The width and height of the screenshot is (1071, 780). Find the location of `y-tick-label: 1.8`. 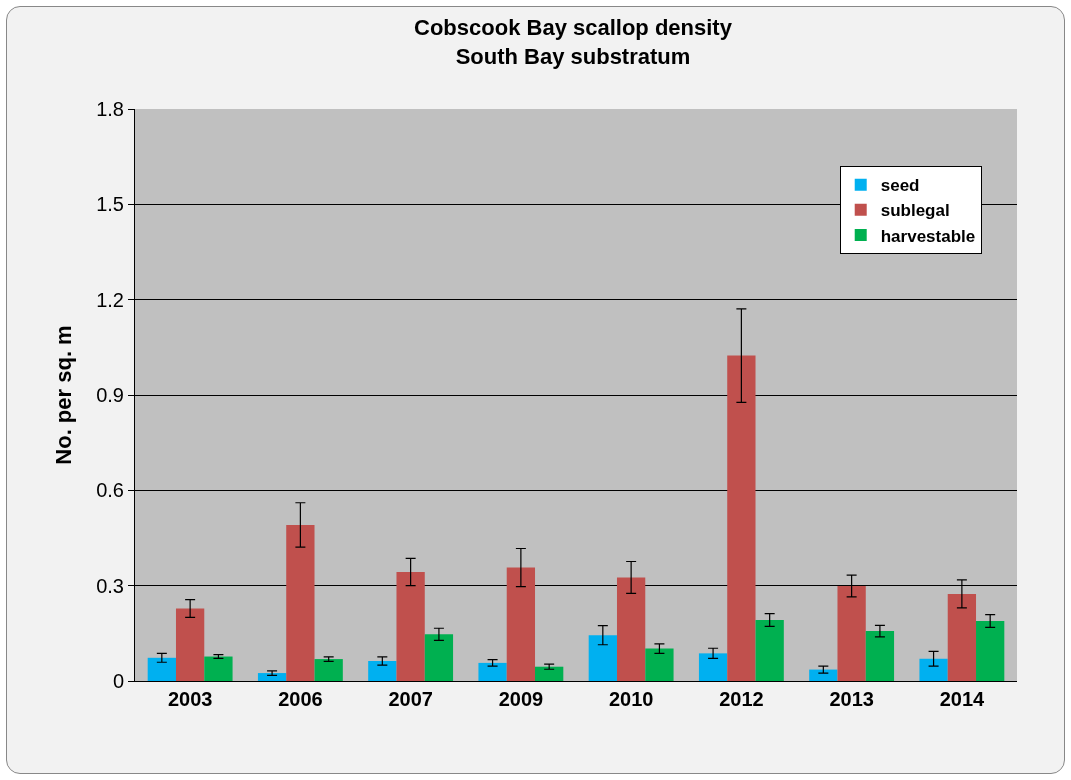

y-tick-label: 1.8 is located at coordinates (110, 109).